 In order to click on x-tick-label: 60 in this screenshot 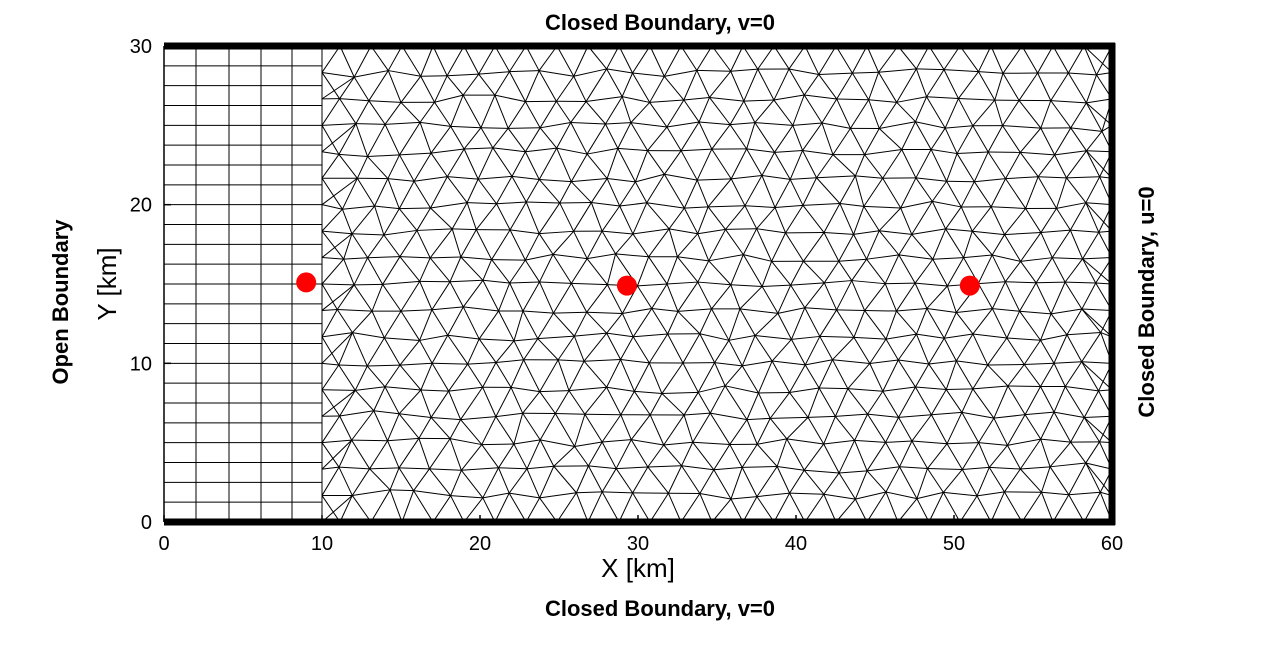, I will do `click(1112, 544)`.